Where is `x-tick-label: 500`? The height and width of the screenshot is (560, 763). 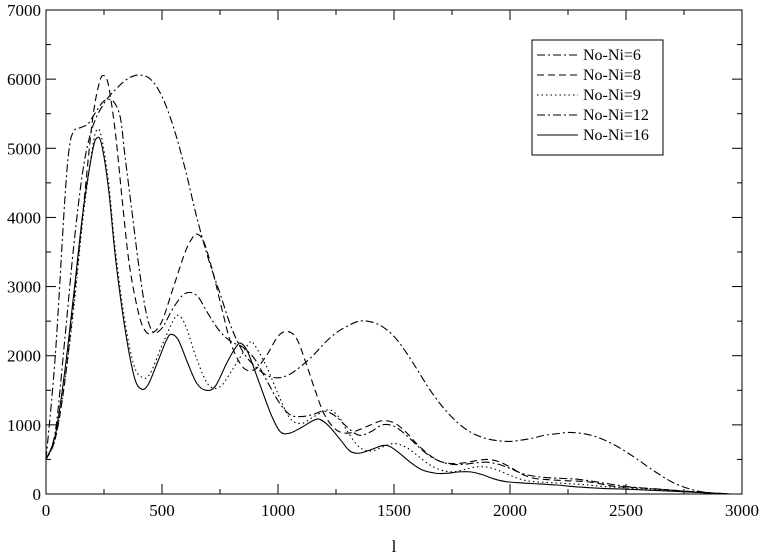 x-tick-label: 500 is located at coordinates (162, 510).